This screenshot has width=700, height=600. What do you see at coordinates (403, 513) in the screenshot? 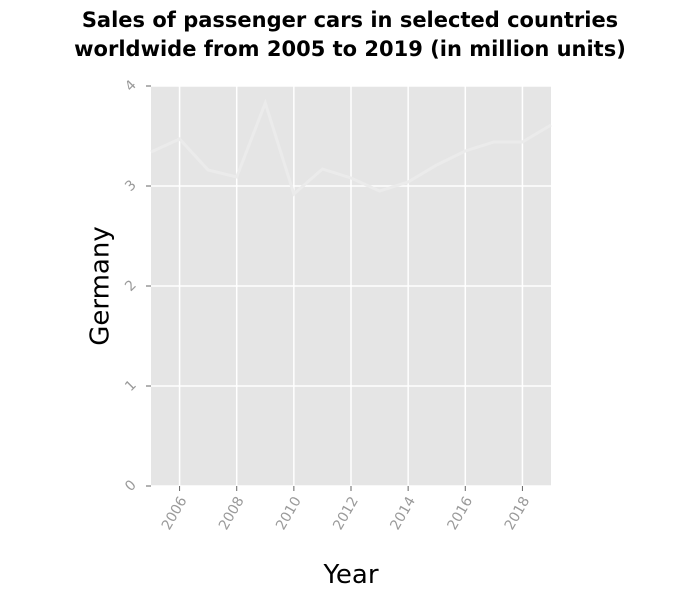
I see `x-tick-label: 2014` at bounding box center [403, 513].